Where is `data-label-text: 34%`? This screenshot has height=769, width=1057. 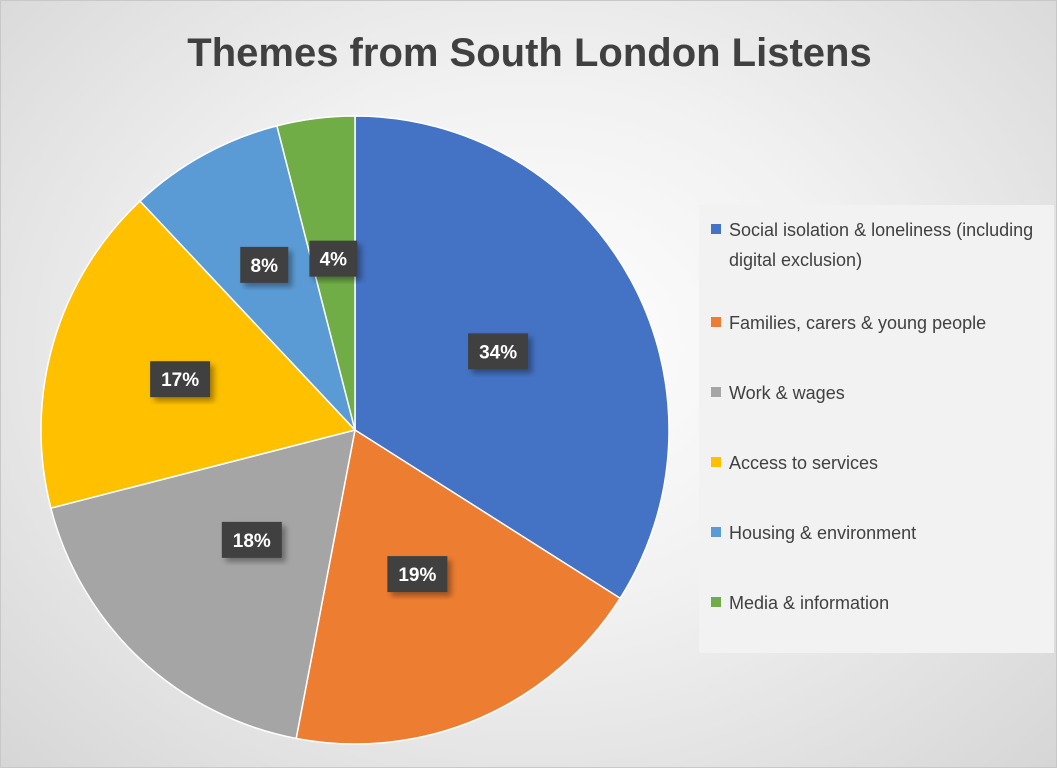 data-label-text: 34% is located at coordinates (498, 352).